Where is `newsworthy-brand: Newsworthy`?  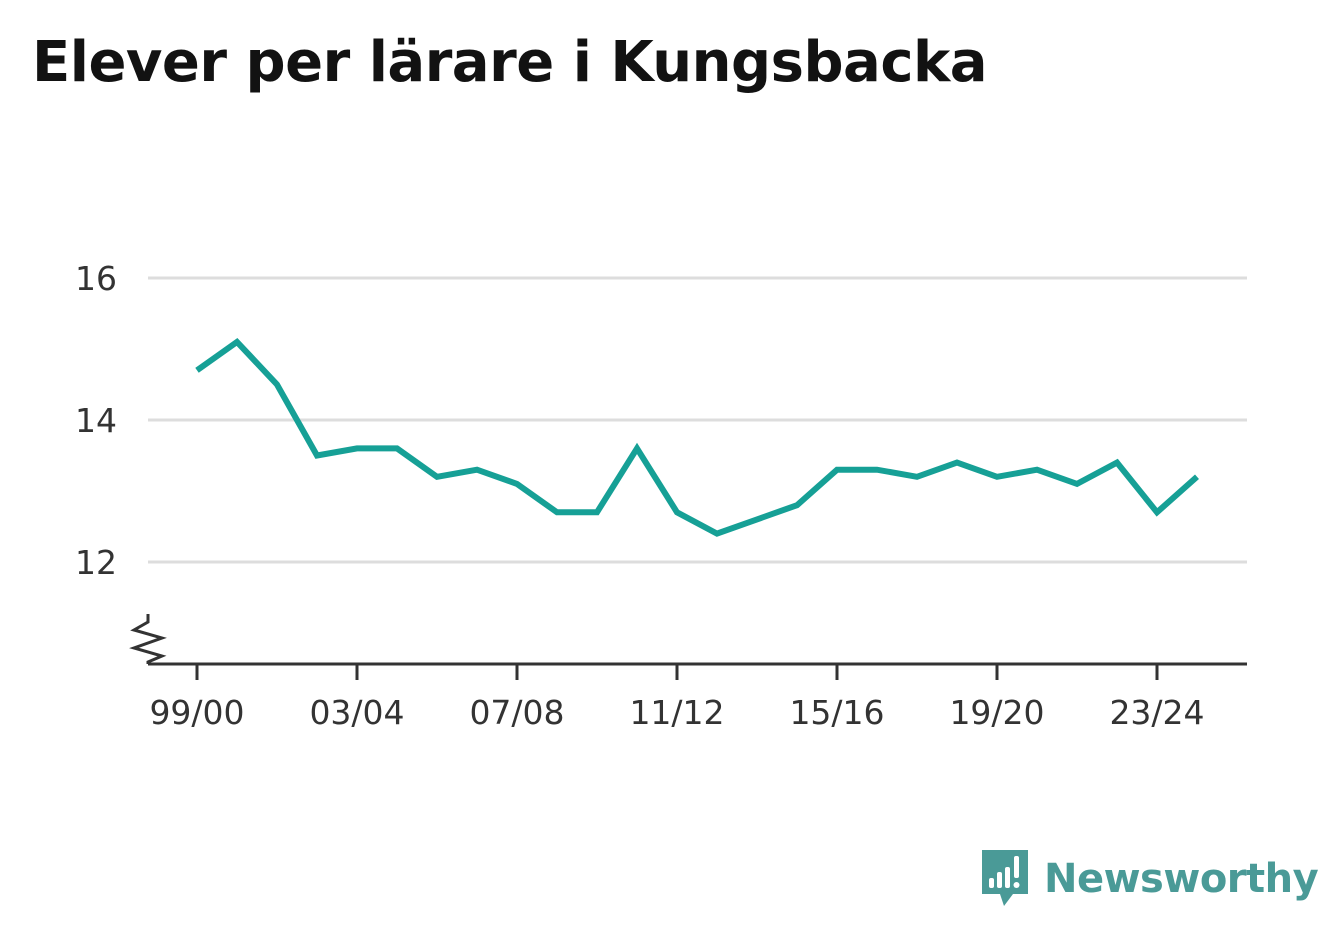
newsworthy-brand: Newsworthy is located at coordinates (1149, 879).